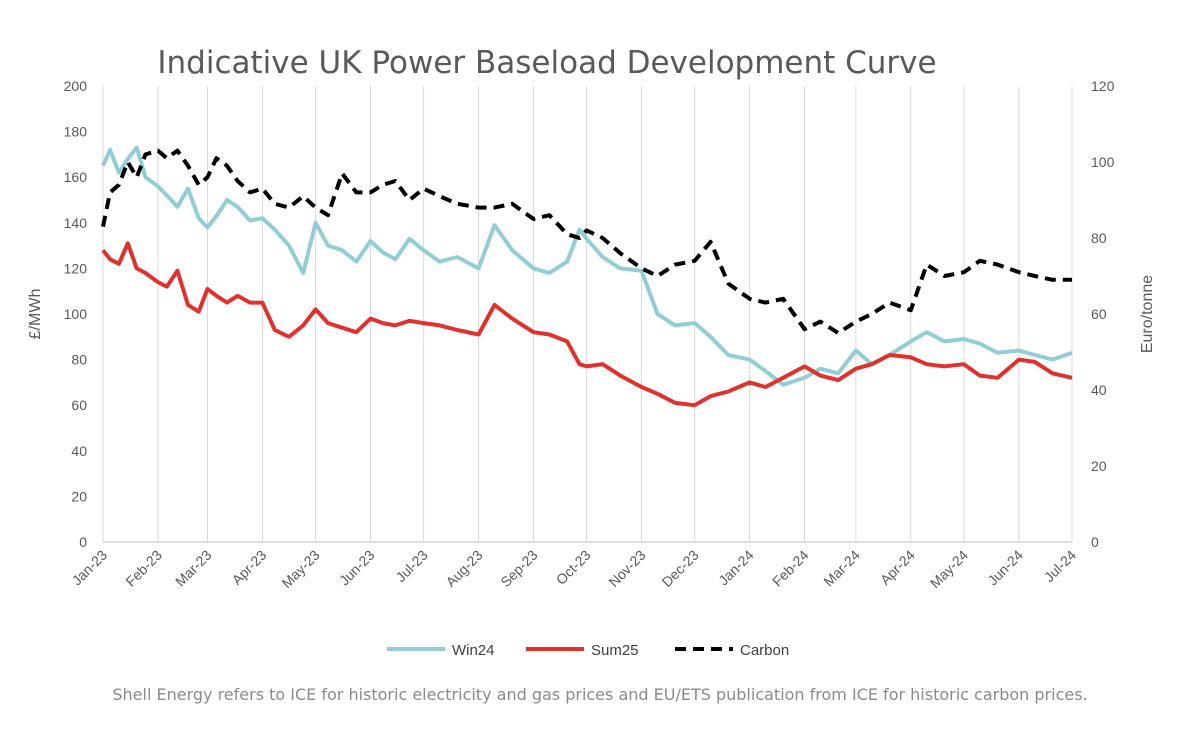 The image size is (1200, 749). Describe the element at coordinates (949, 569) in the screenshot. I see `x-tick-label: May-24` at that location.